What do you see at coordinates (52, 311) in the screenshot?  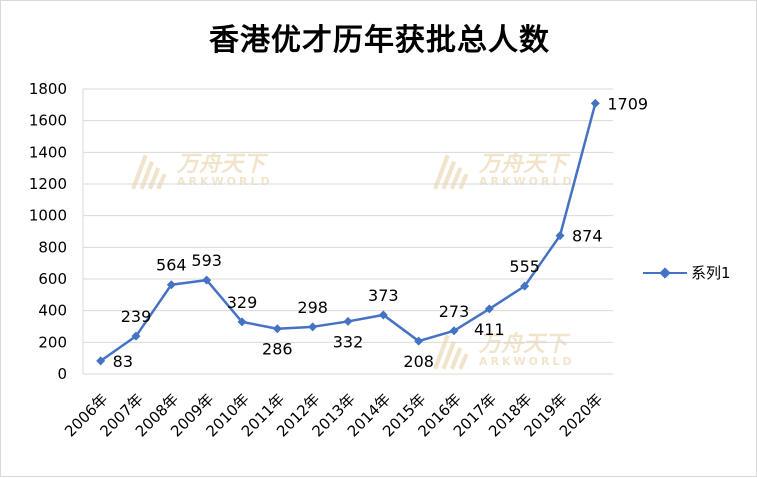 I see `y-tick-label: 400` at bounding box center [52, 311].